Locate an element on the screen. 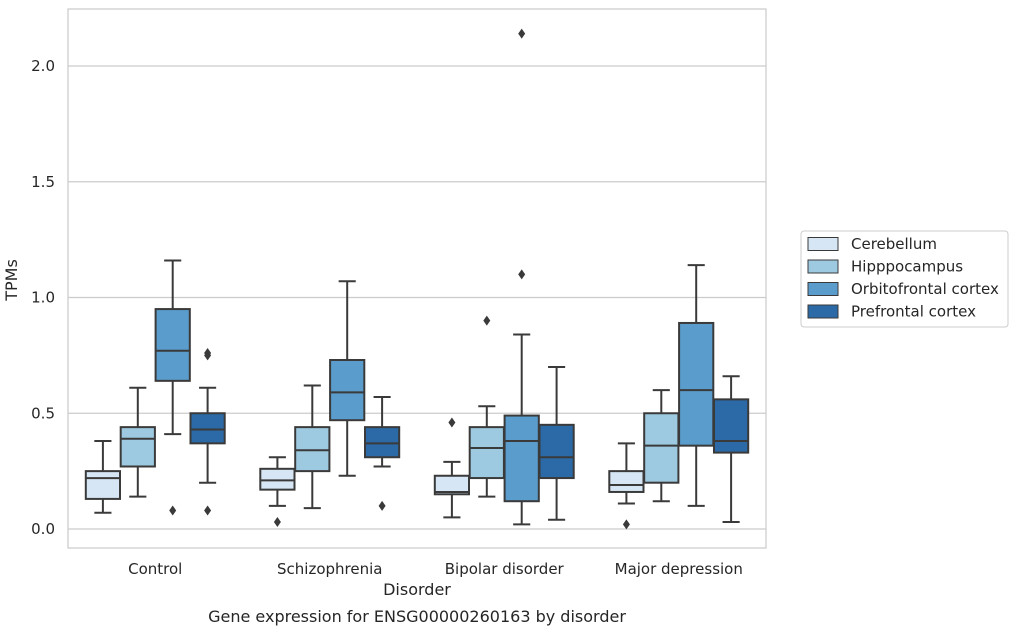 The image size is (1018, 634). y-tick-labels: 0.0 0.5 1.0 1.5 2.0 is located at coordinates (43, 297).